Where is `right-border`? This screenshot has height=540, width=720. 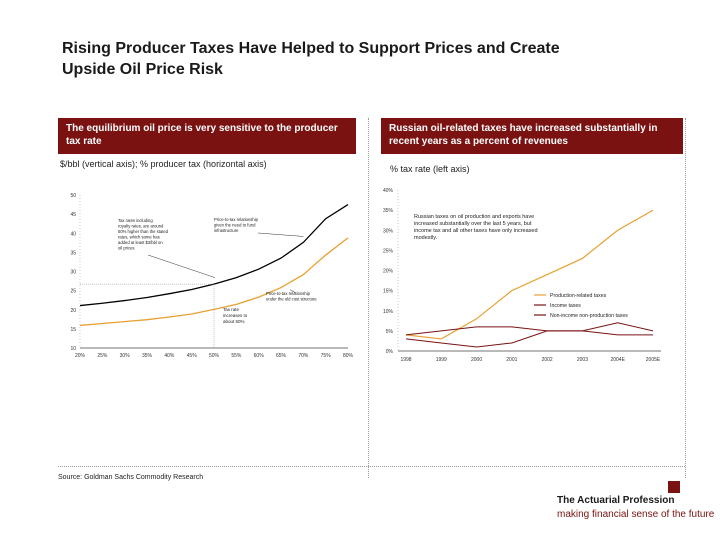
right-border is located at coordinates (685, 298).